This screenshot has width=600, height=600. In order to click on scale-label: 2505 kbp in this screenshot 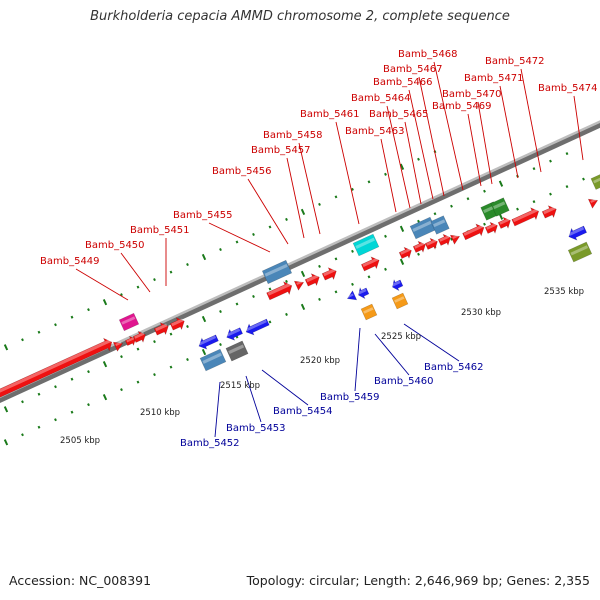, I will do `click(80, 441)`.